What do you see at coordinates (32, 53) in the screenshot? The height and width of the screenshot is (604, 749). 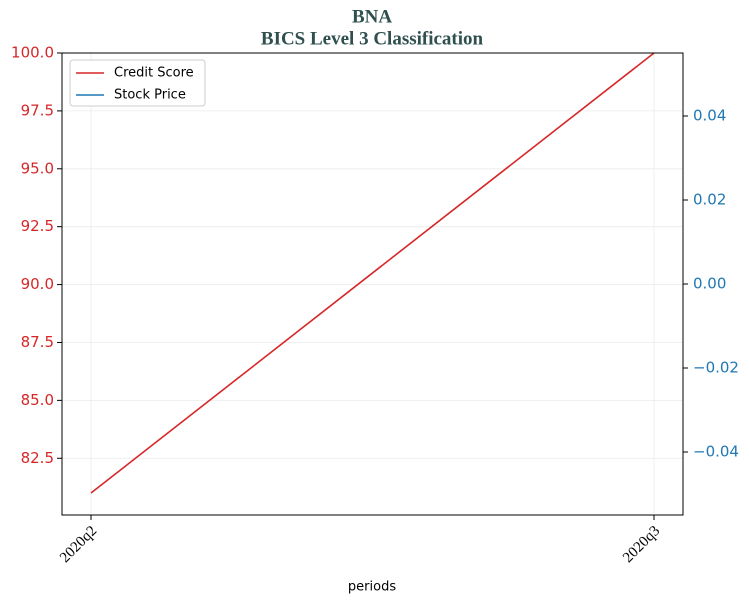 I see `y-tick-label: 100.0` at bounding box center [32, 53].